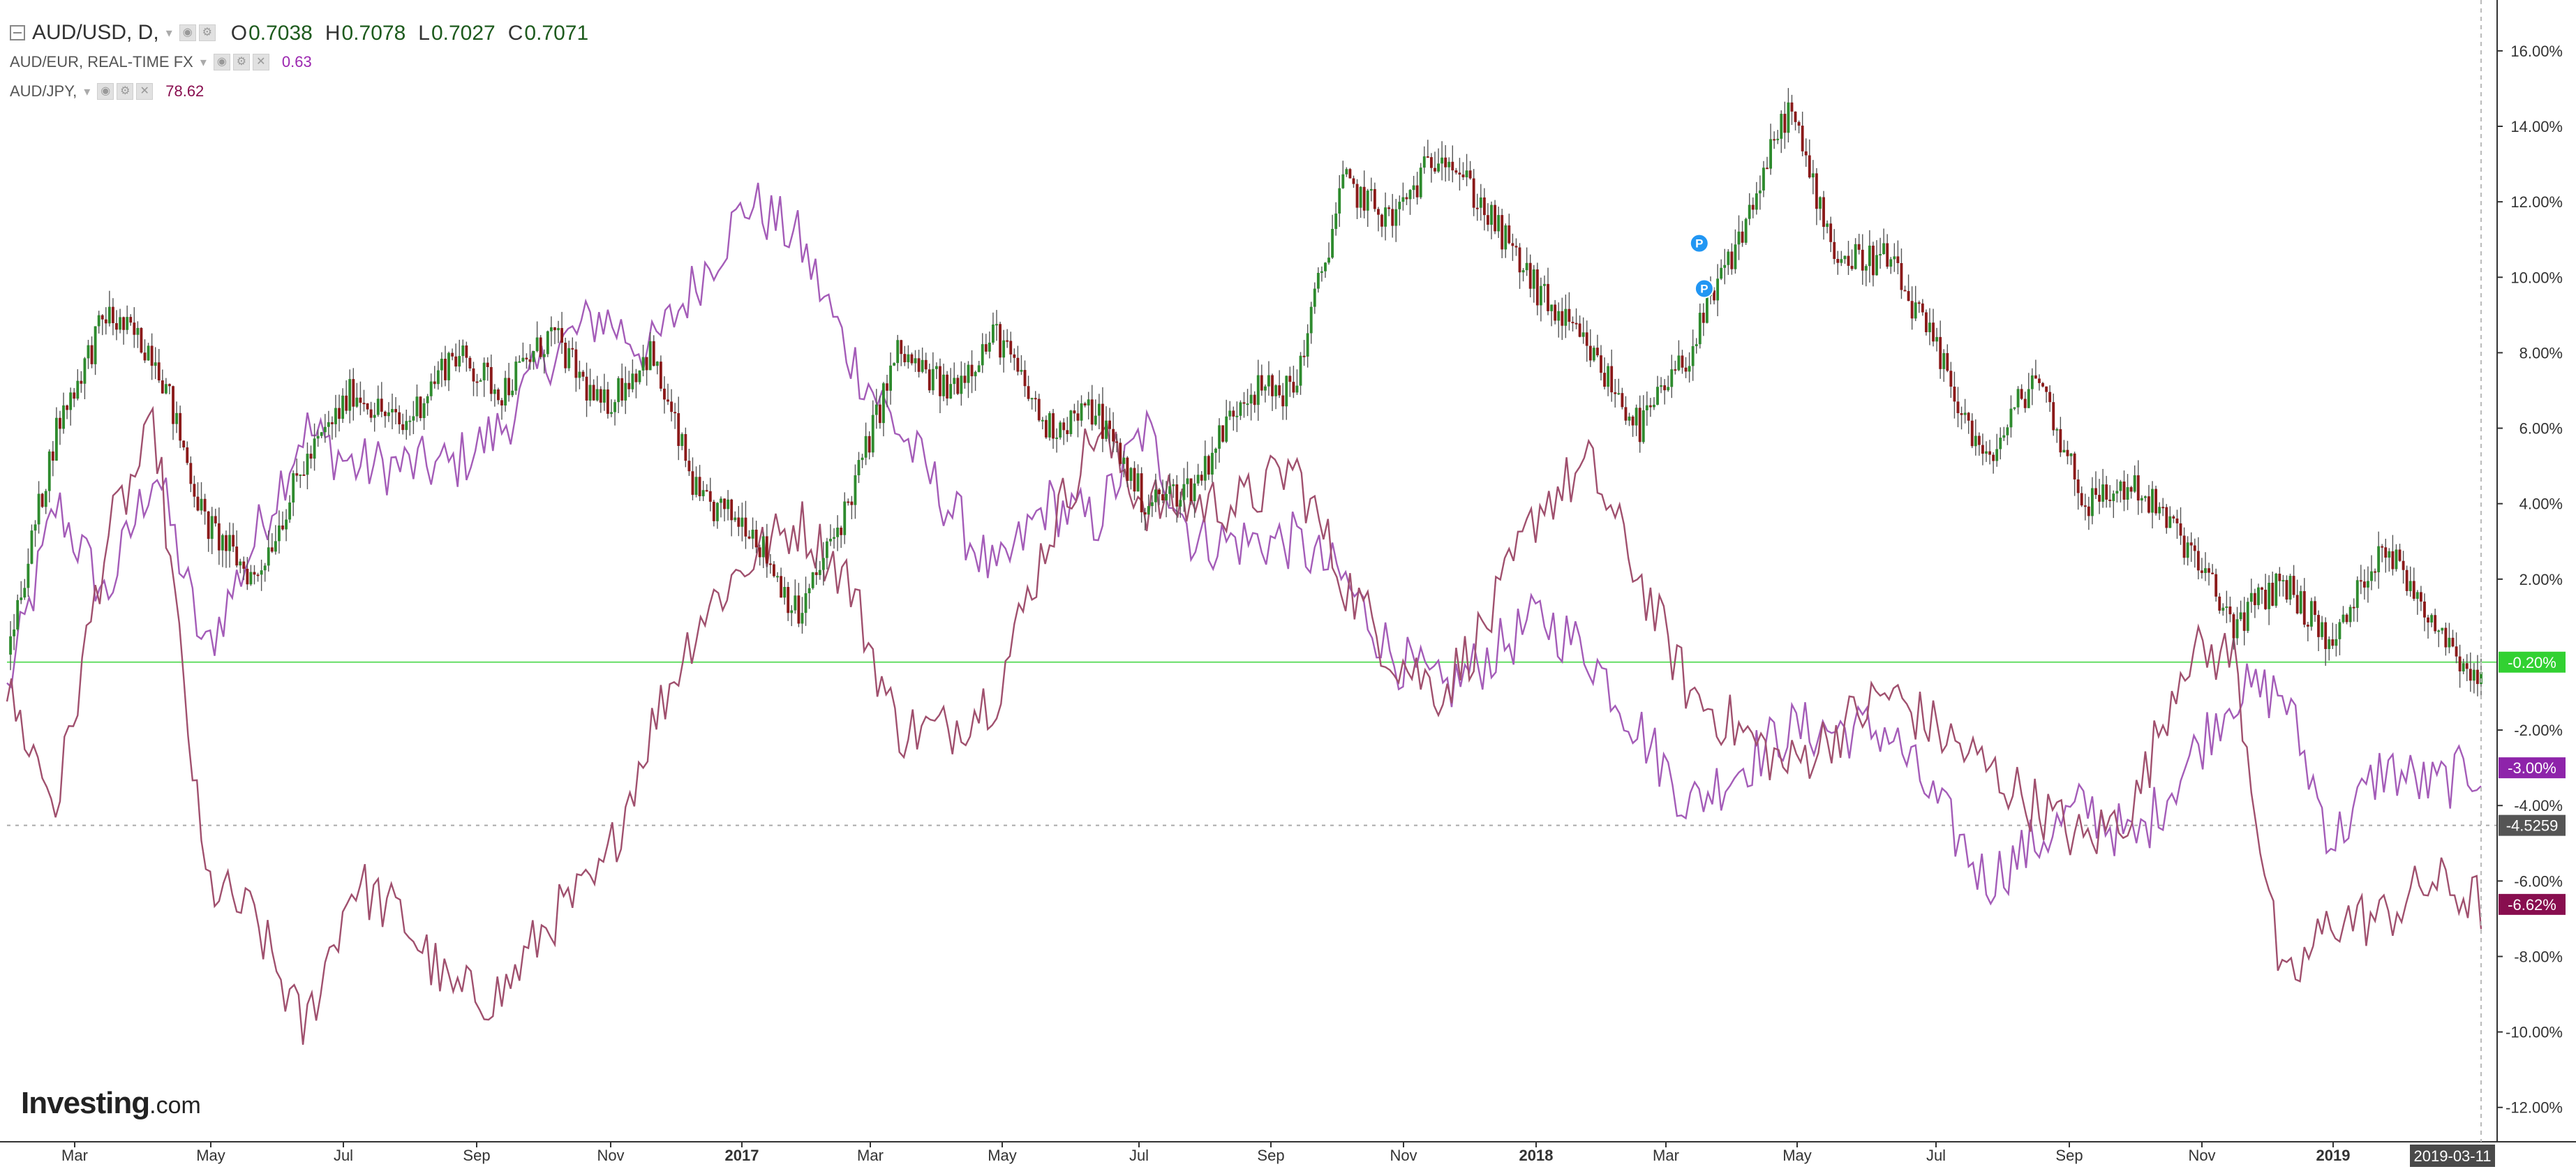  What do you see at coordinates (17, 33) in the screenshot?
I see `collapse-icon` at bounding box center [17, 33].